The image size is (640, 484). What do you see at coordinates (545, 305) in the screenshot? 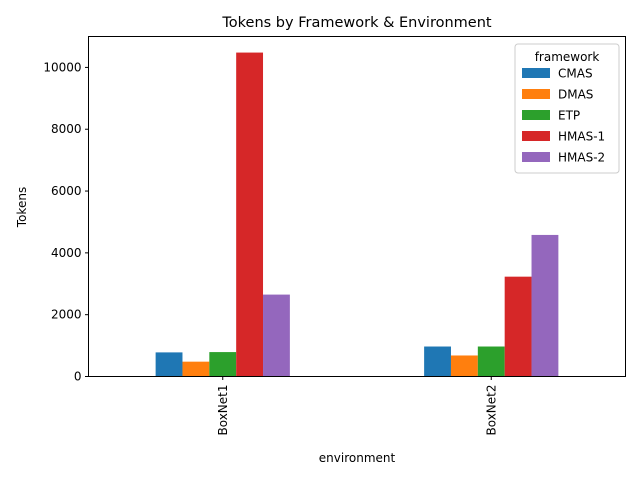
I see `bar-hmas-2-boxnet2` at bounding box center [545, 305].